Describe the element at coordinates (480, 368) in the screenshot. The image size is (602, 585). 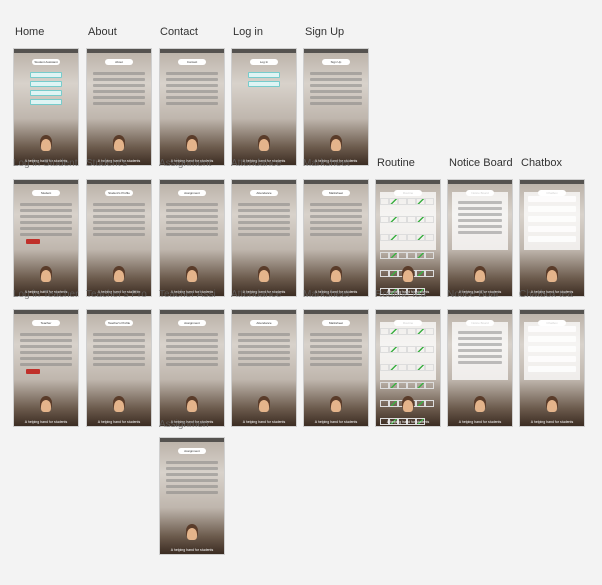
I see `app-screen-thumbnail: Notice BoardA helping hand for students` at that location.